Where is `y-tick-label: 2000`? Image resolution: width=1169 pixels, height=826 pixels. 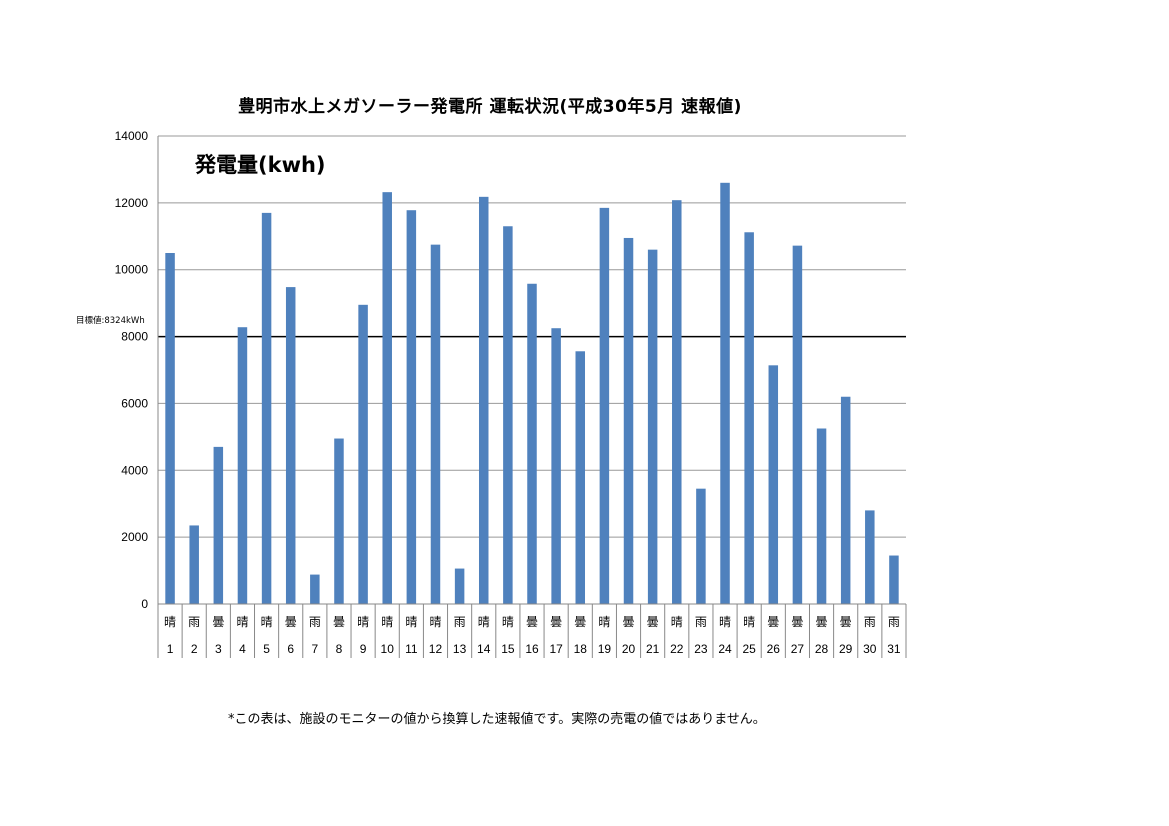
y-tick-label: 2000 is located at coordinates (134, 537).